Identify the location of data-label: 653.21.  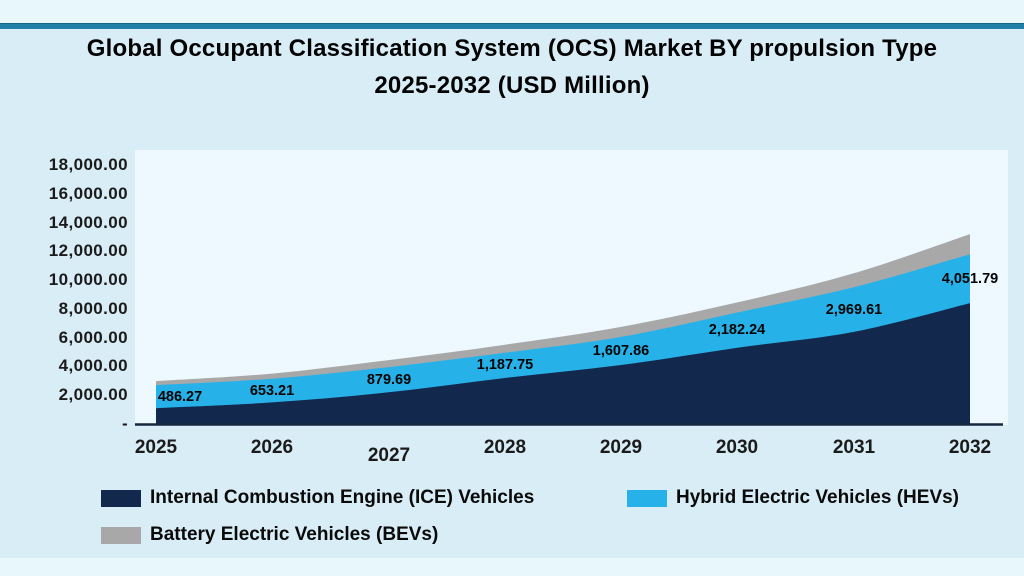
(272, 391).